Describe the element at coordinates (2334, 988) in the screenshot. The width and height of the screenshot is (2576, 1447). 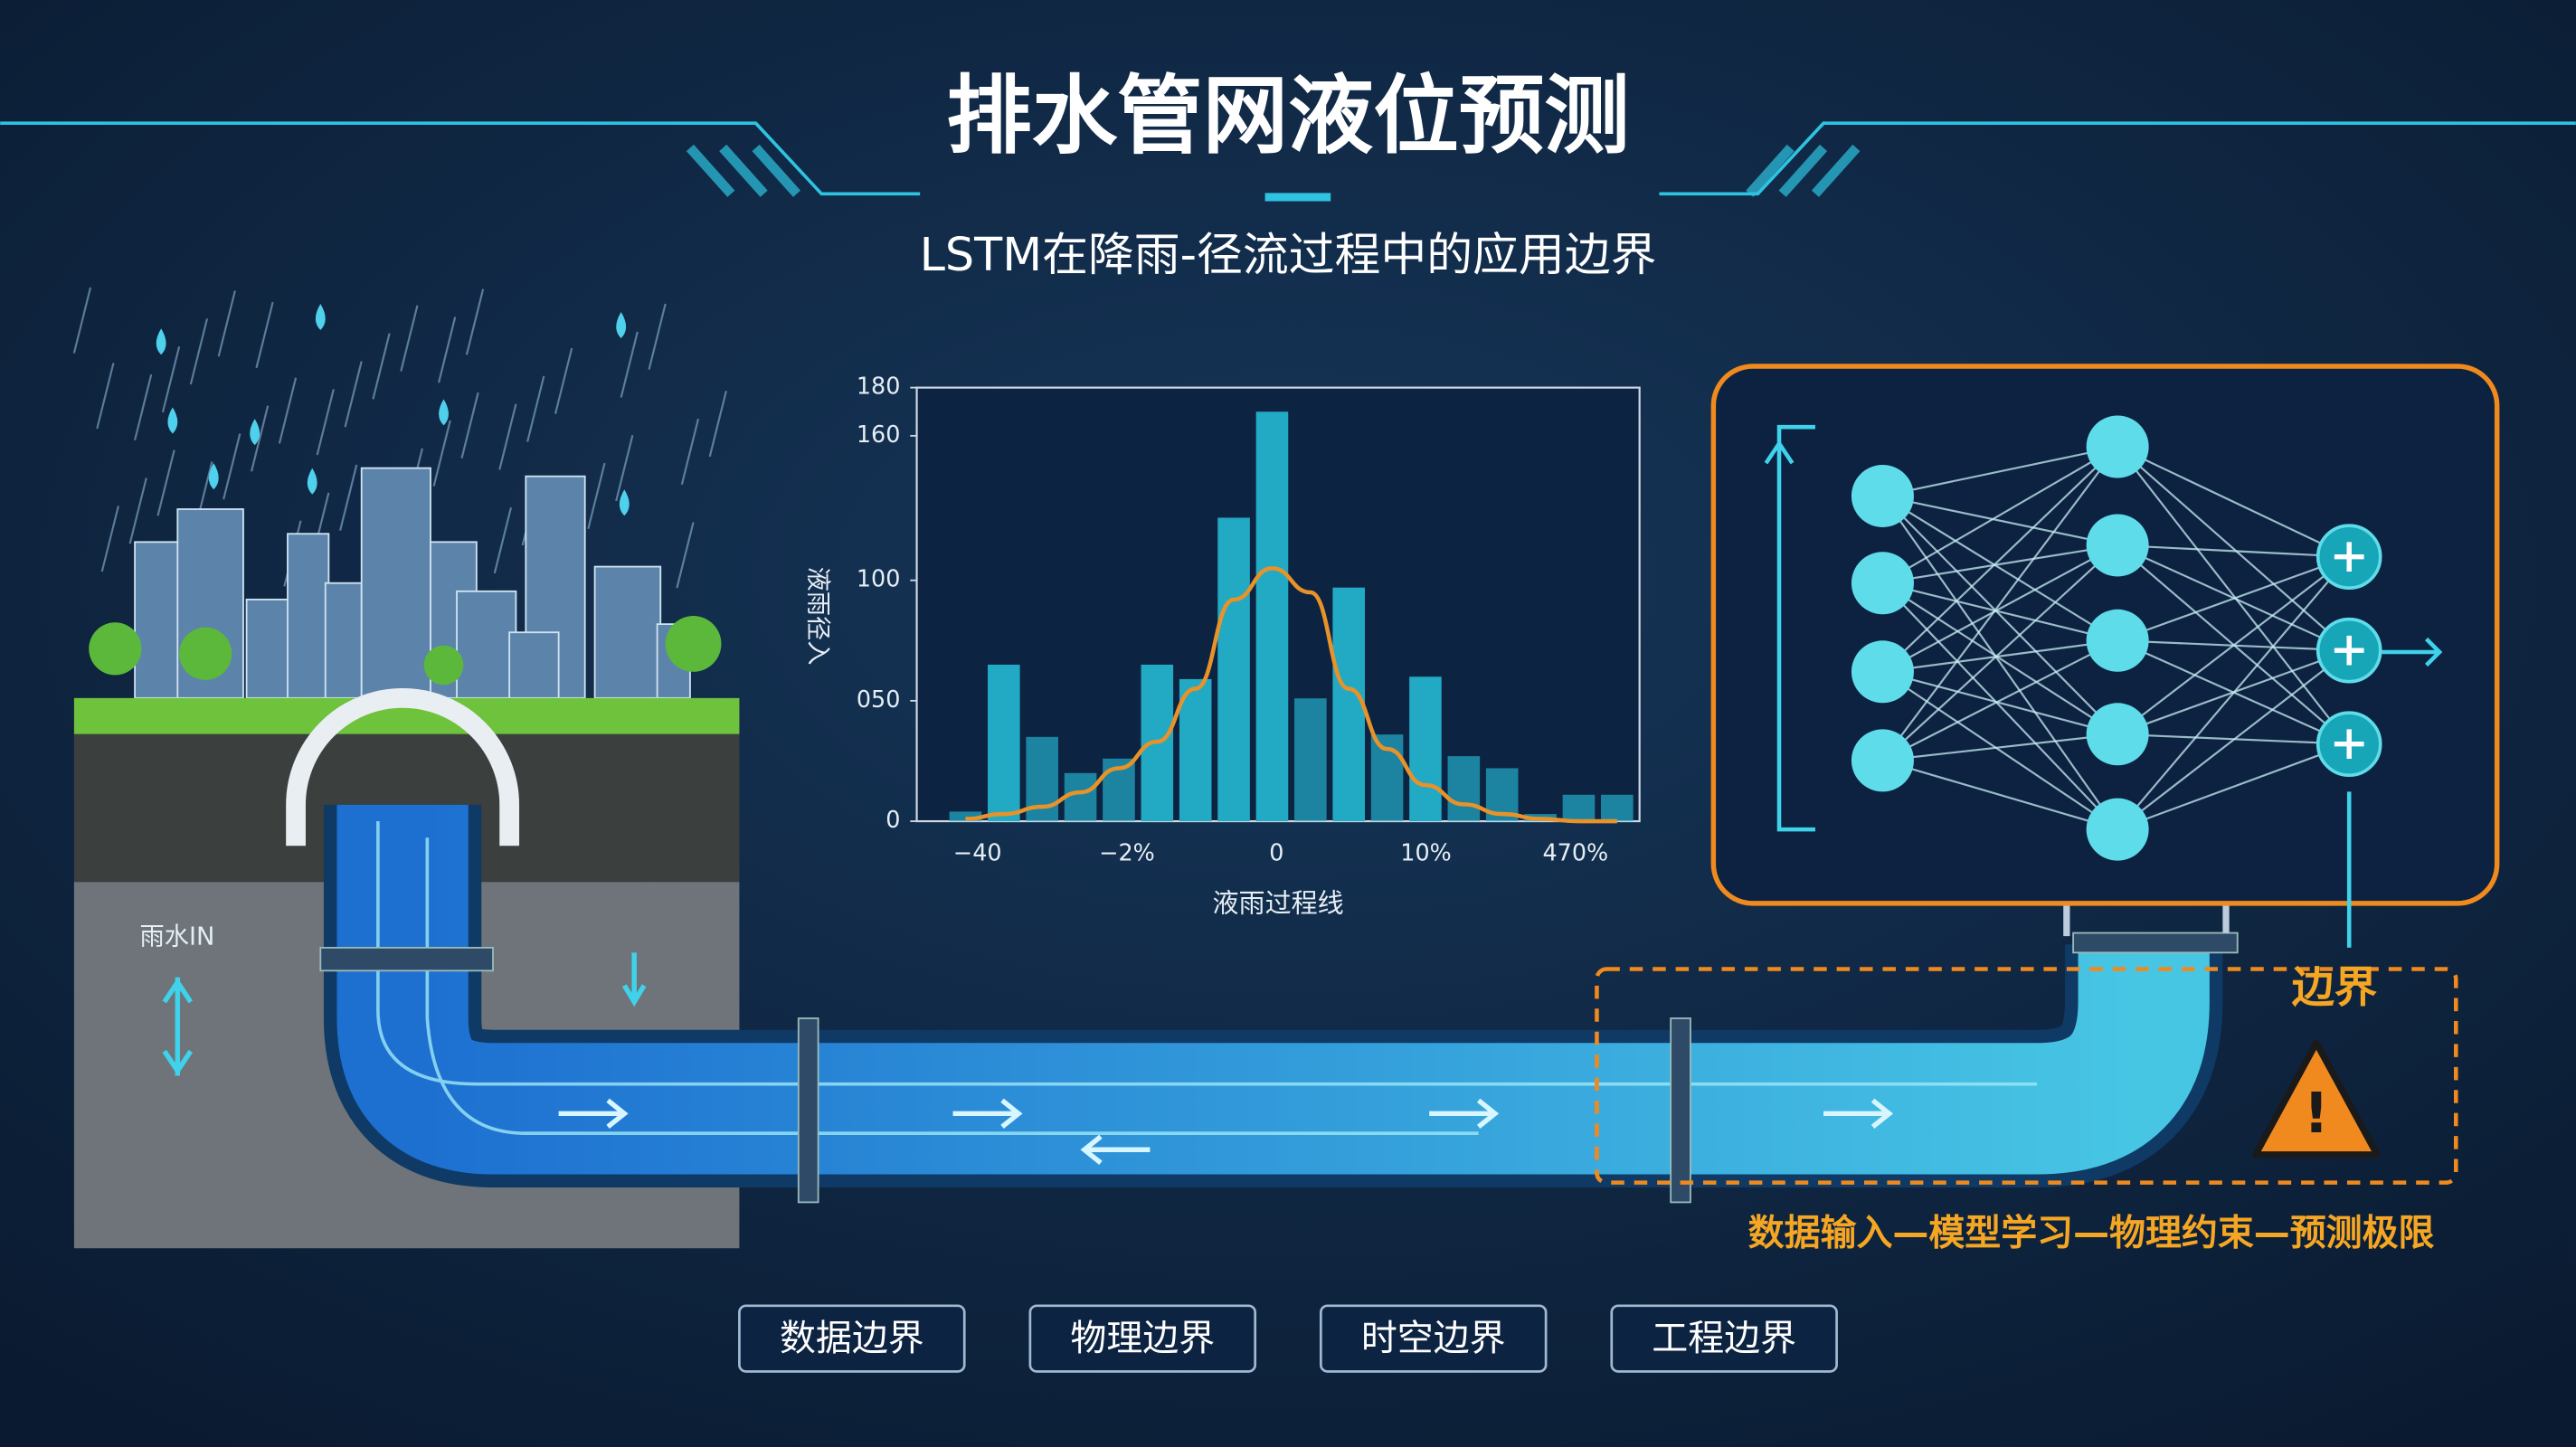
I see `boundary-label: 边界` at that location.